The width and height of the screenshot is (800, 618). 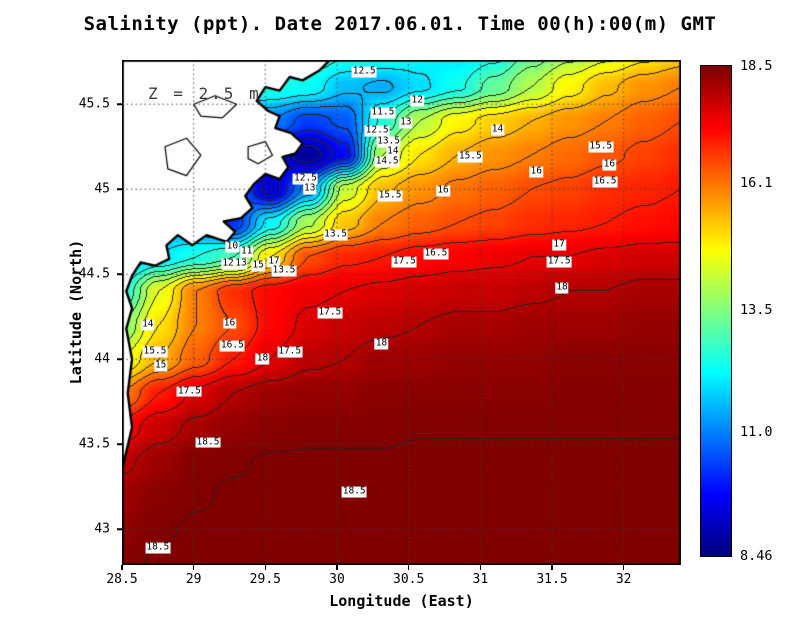 I want to click on colorbar-ticks: 18.5 16.1 13.5 11.0 8.46, so click(x=769, y=311).